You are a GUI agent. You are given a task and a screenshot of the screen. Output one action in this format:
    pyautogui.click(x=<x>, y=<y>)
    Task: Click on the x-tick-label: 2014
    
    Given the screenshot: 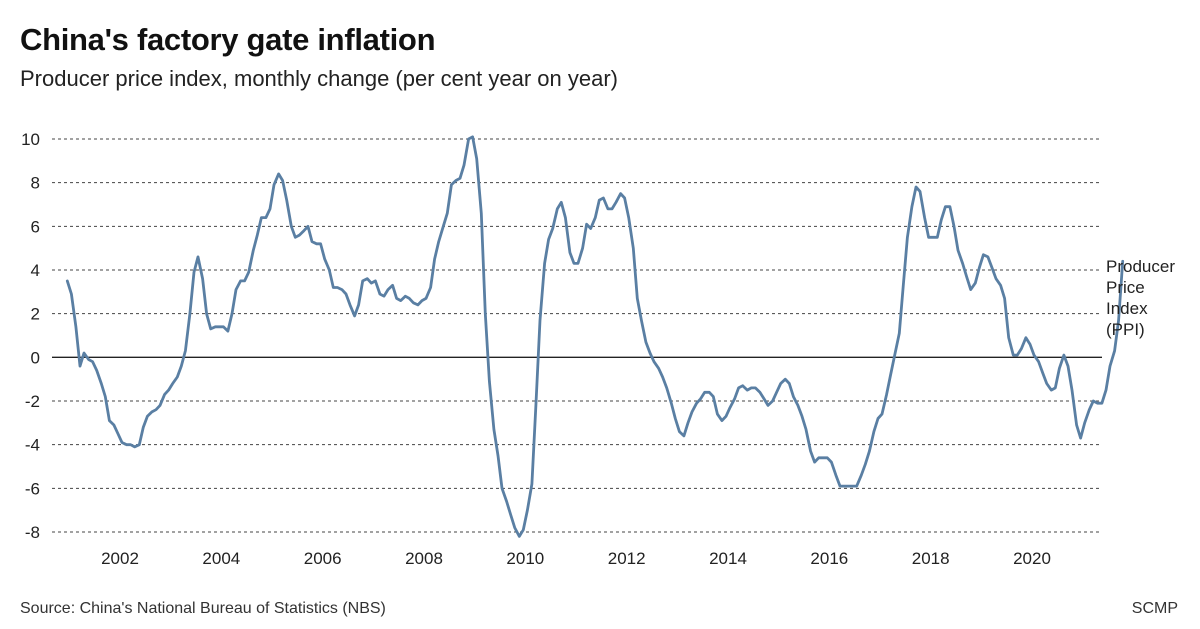 What is the action you would take?
    pyautogui.click(x=728, y=558)
    